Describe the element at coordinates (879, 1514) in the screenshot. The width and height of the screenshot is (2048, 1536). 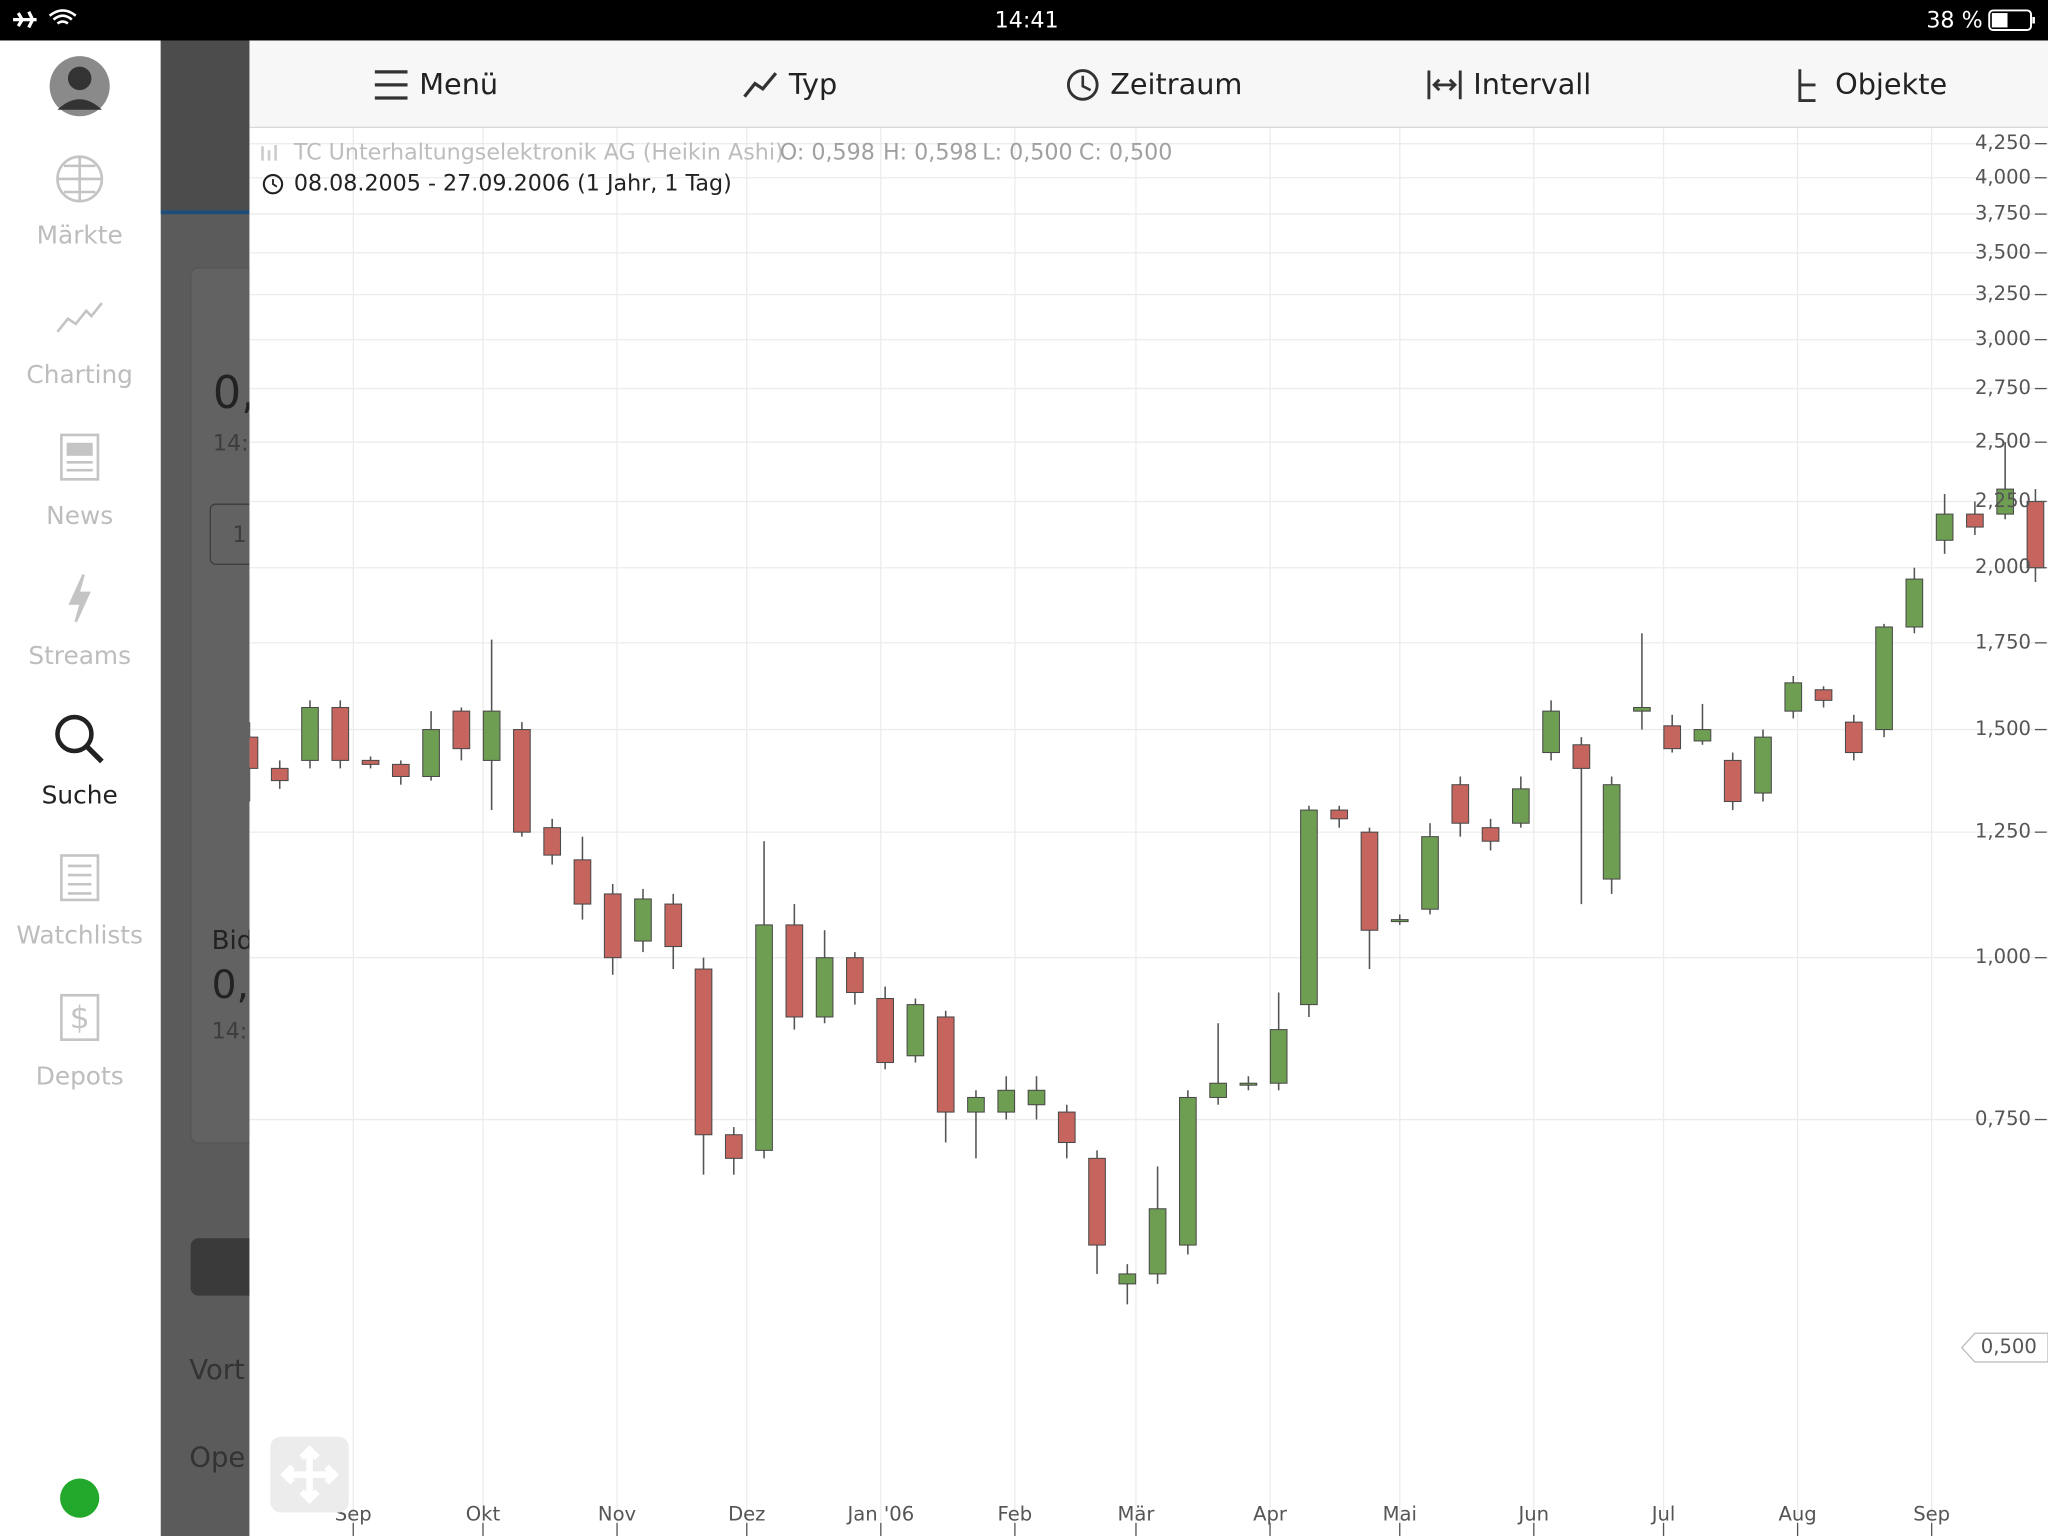
I see `x-tick-label: Jan '06` at that location.